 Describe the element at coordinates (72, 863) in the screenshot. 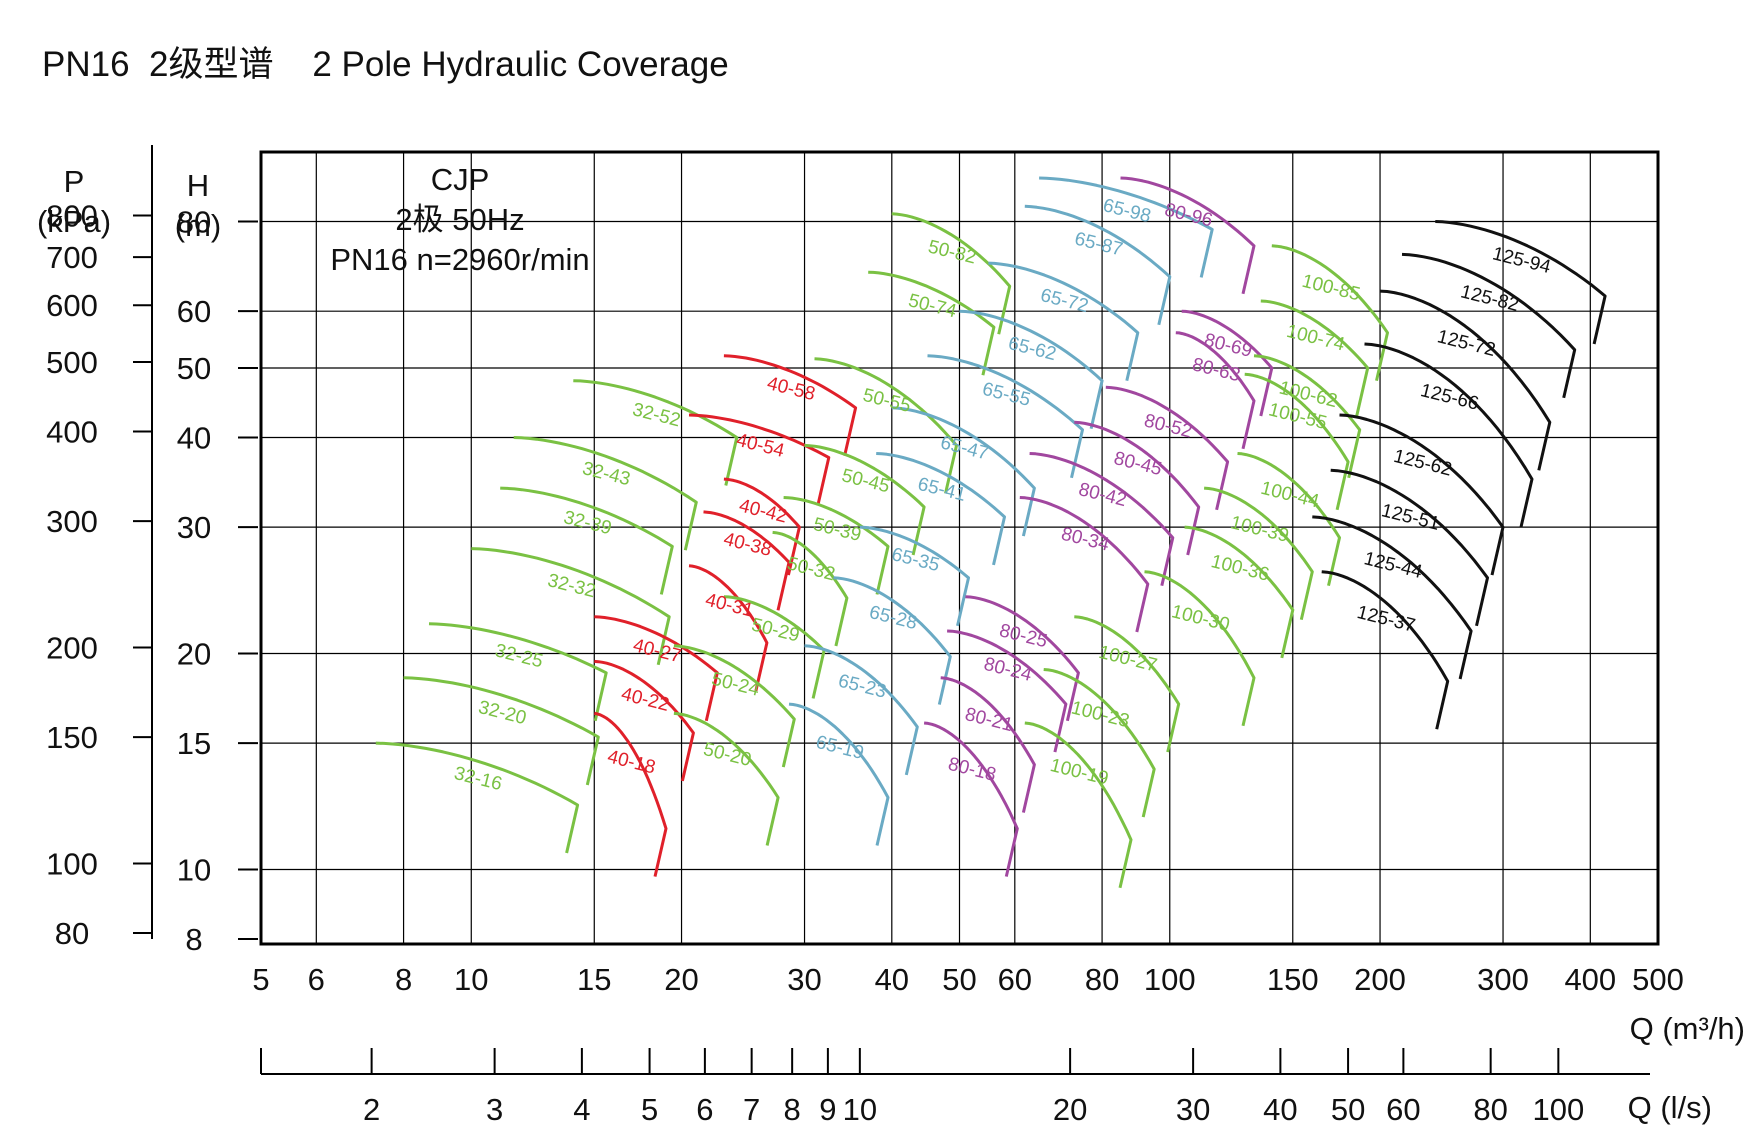

I see `y-tick-kpa-100: 100` at that location.